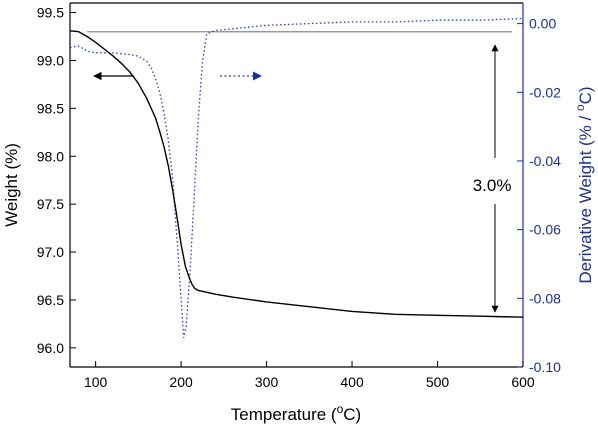  I want to click on bottom-tick-label: 200, so click(181, 382).